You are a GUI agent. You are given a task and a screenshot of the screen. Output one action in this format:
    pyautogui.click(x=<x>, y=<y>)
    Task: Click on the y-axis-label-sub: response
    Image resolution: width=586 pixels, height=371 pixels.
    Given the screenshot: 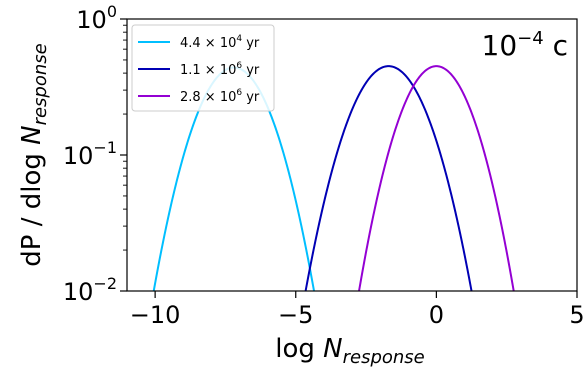 What is the action you would take?
    pyautogui.click(x=40, y=84)
    